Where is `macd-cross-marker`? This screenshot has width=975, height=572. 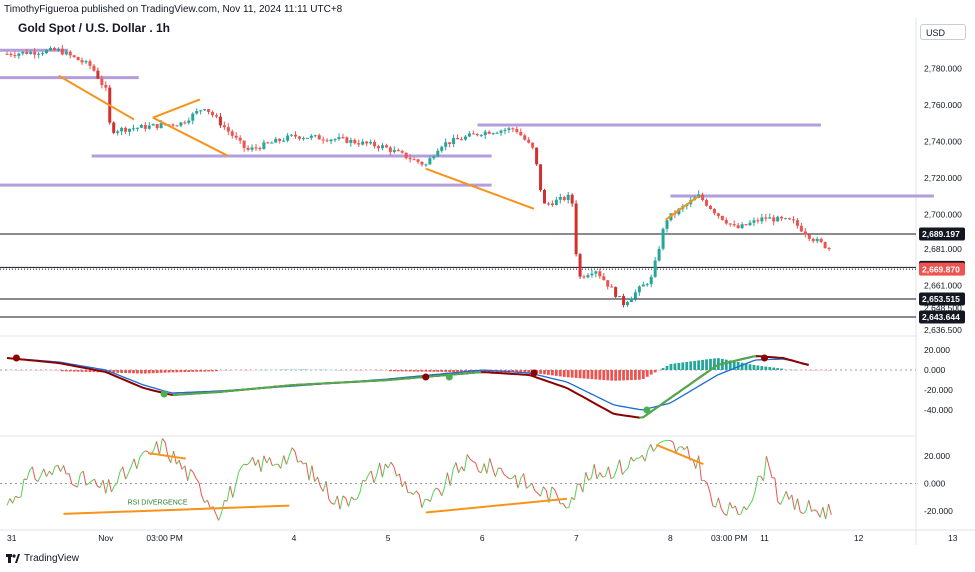 macd-cross-marker is located at coordinates (16, 358).